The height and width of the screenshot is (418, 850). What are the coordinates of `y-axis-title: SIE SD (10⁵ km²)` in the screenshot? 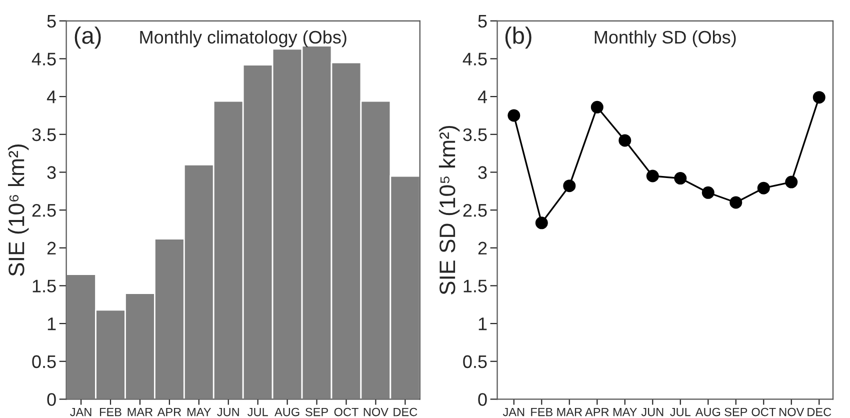 It's located at (449, 210).